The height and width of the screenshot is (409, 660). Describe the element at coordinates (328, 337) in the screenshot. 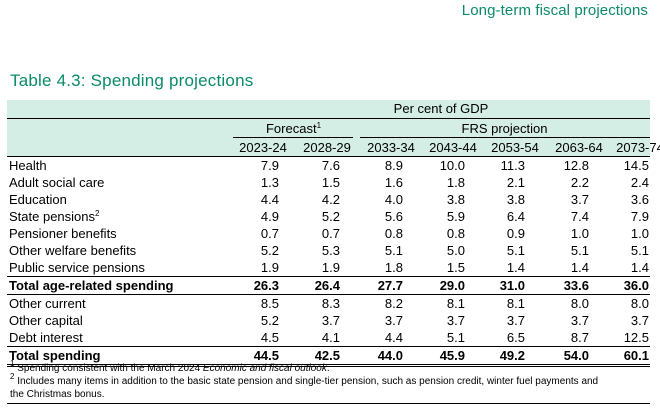

I see `table-row: Debt interest 4.5 4.1 4.4 5.1 6.5 8.7 12.5` at that location.